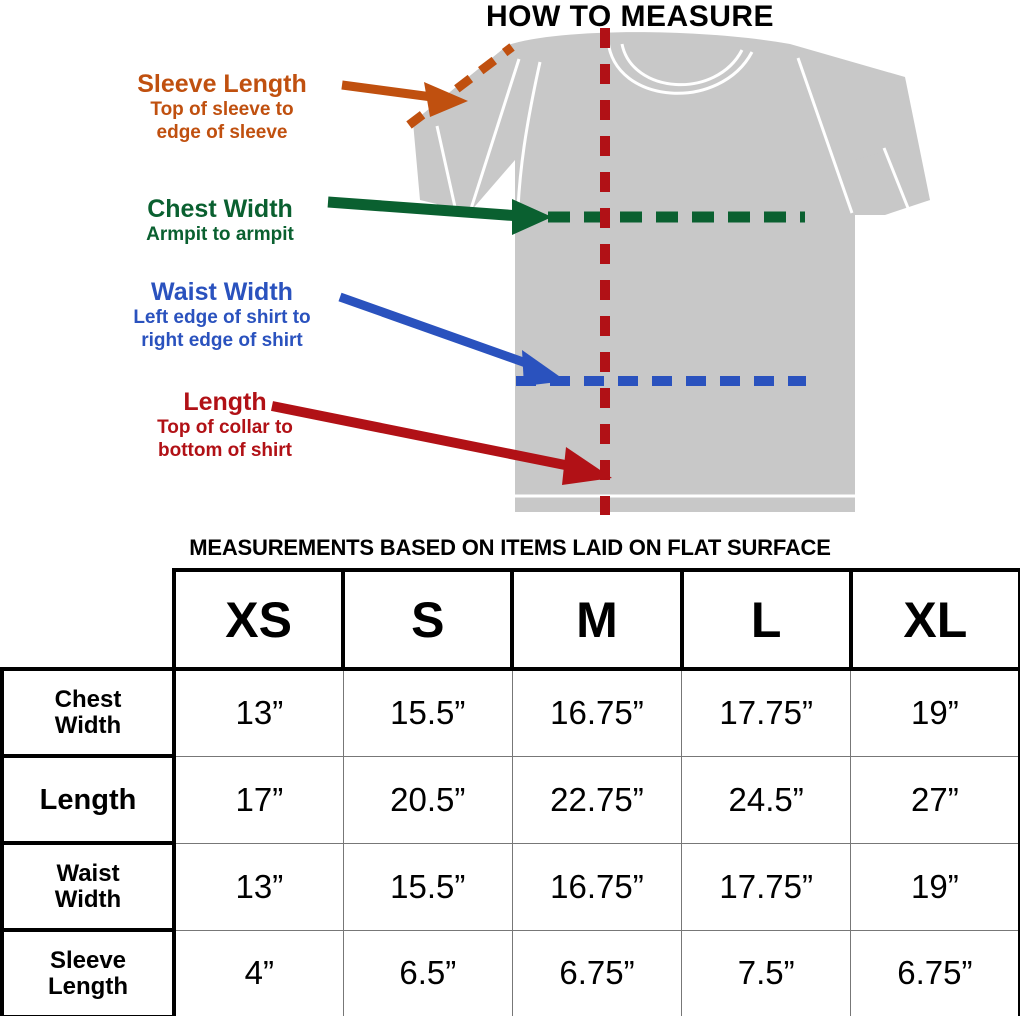  What do you see at coordinates (630, 16) in the screenshot?
I see `page-title: HOW TO MEASURE` at bounding box center [630, 16].